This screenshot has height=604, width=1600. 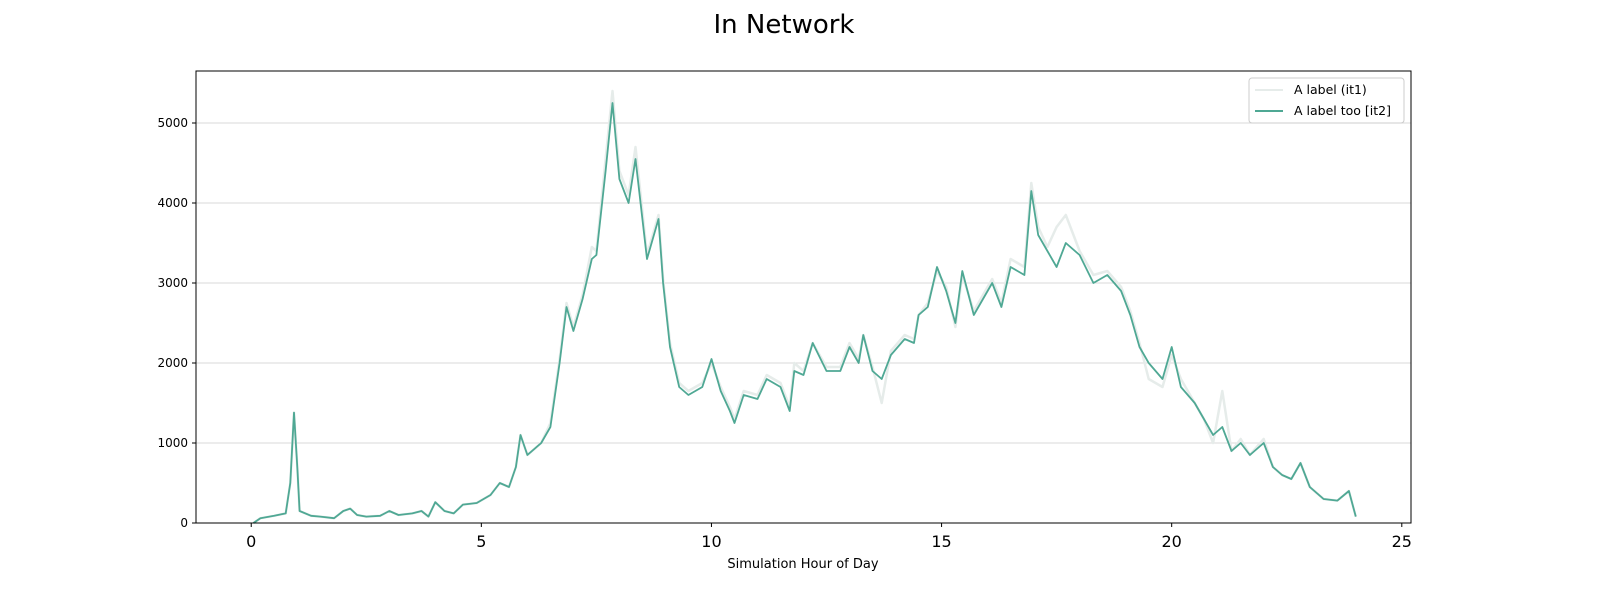 What do you see at coordinates (802, 564) in the screenshot?
I see `x-axis-label: Simulation Hour of Day` at bounding box center [802, 564].